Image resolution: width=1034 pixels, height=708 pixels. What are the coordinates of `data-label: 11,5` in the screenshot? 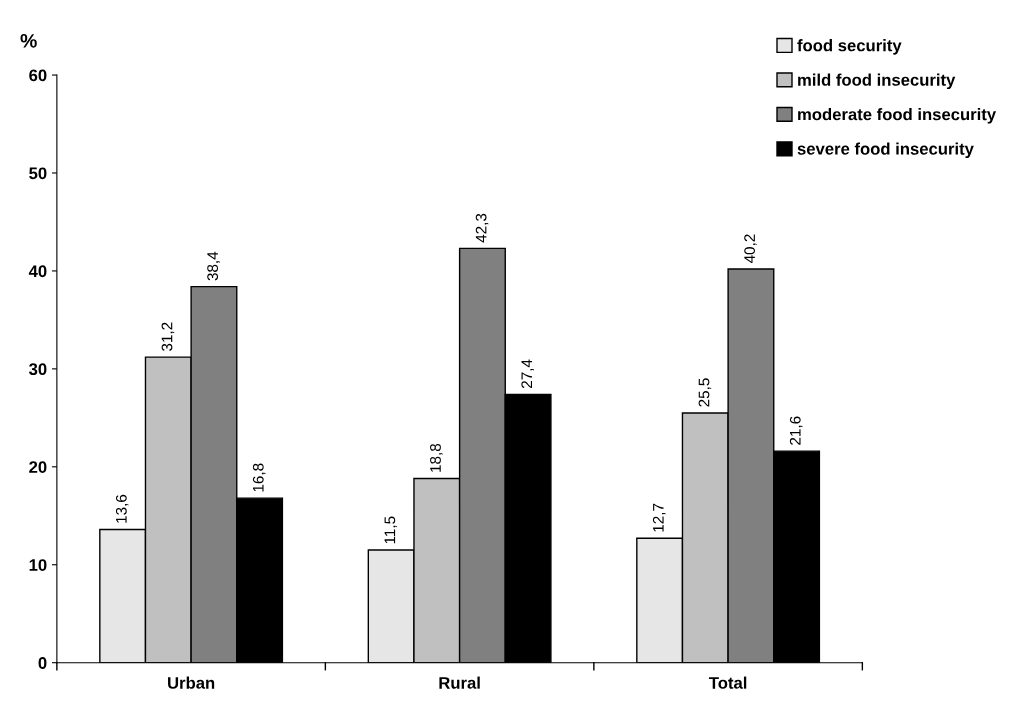 It's located at (391, 530).